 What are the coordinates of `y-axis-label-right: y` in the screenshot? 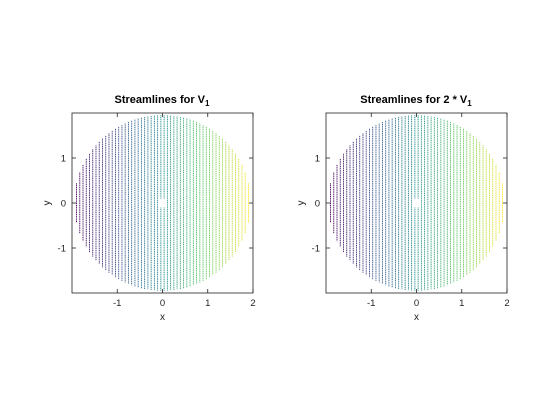 It's located at (301, 203).